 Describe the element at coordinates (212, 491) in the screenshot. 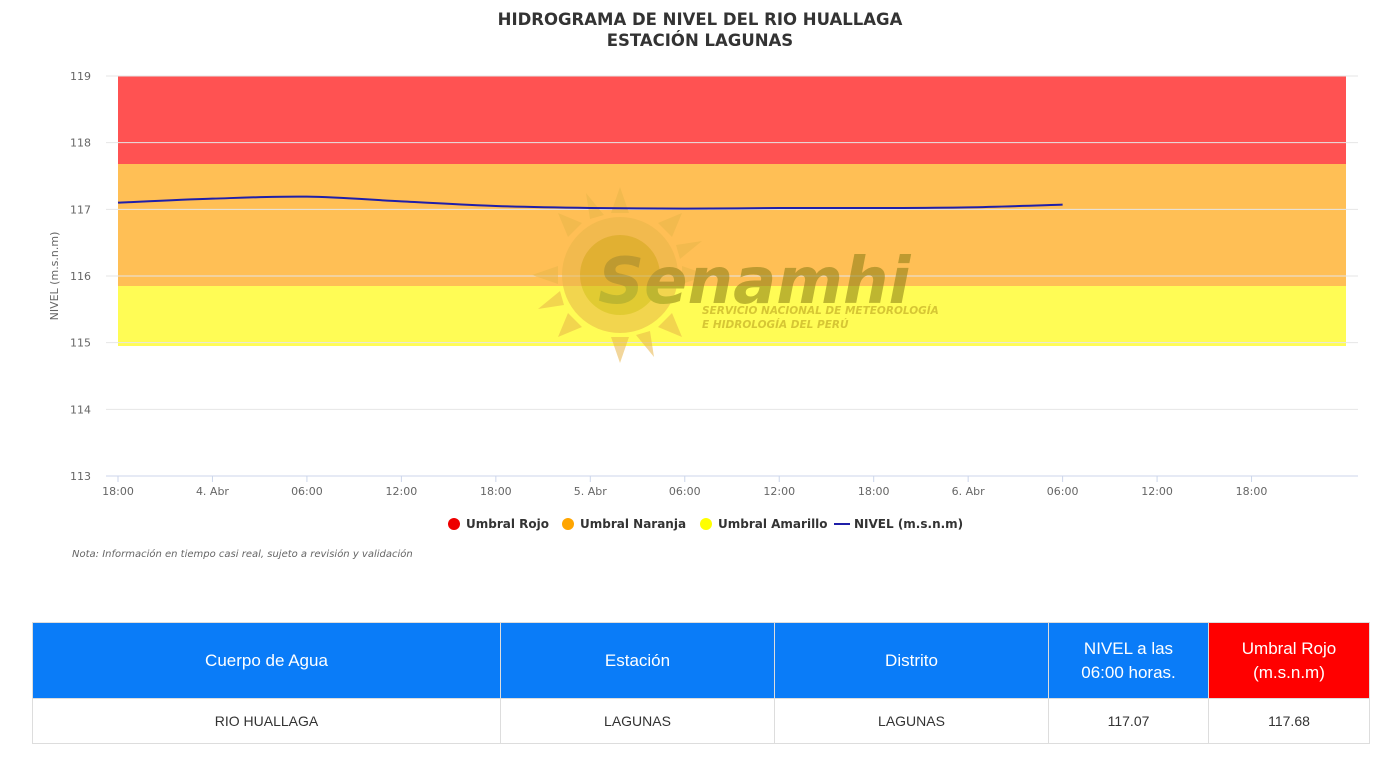

I see `x-tick-label: 4. Abr` at that location.